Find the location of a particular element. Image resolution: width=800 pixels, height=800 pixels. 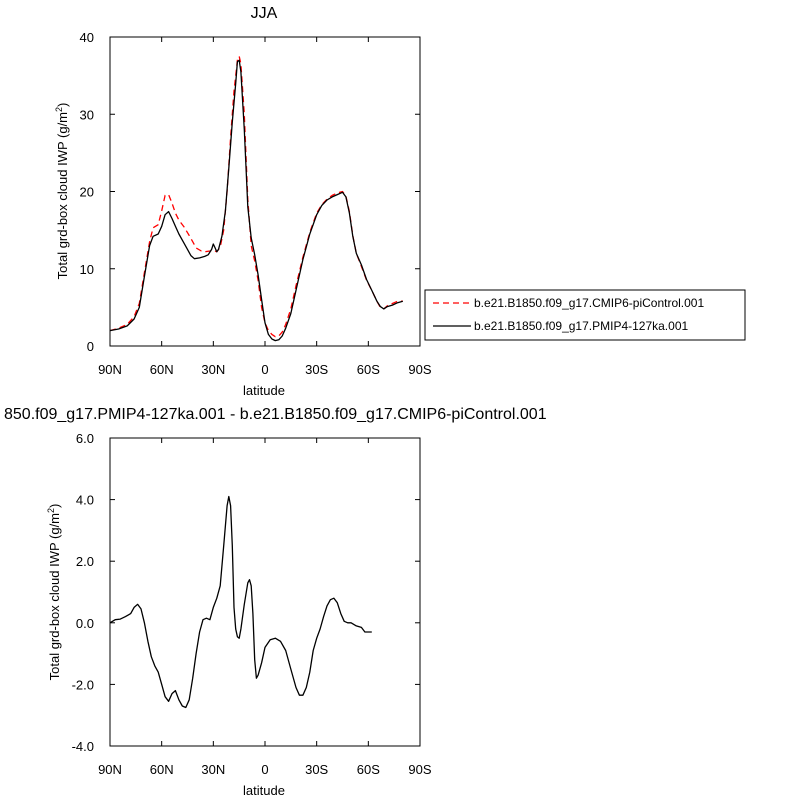

bottom-x-tick-label: 90S is located at coordinates (419, 769).